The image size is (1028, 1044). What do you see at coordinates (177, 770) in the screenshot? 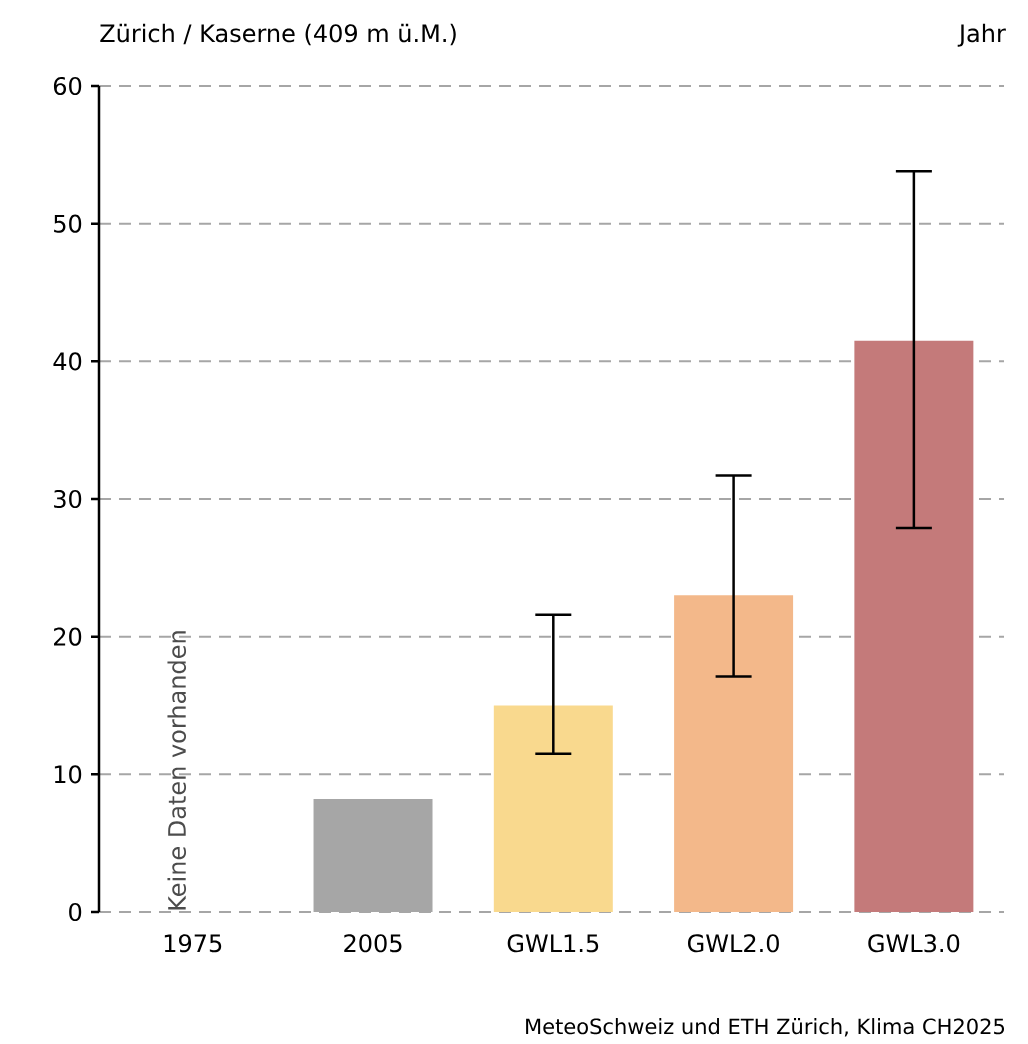
I see `annotation: Keine Daten vorhanden` at bounding box center [177, 770].